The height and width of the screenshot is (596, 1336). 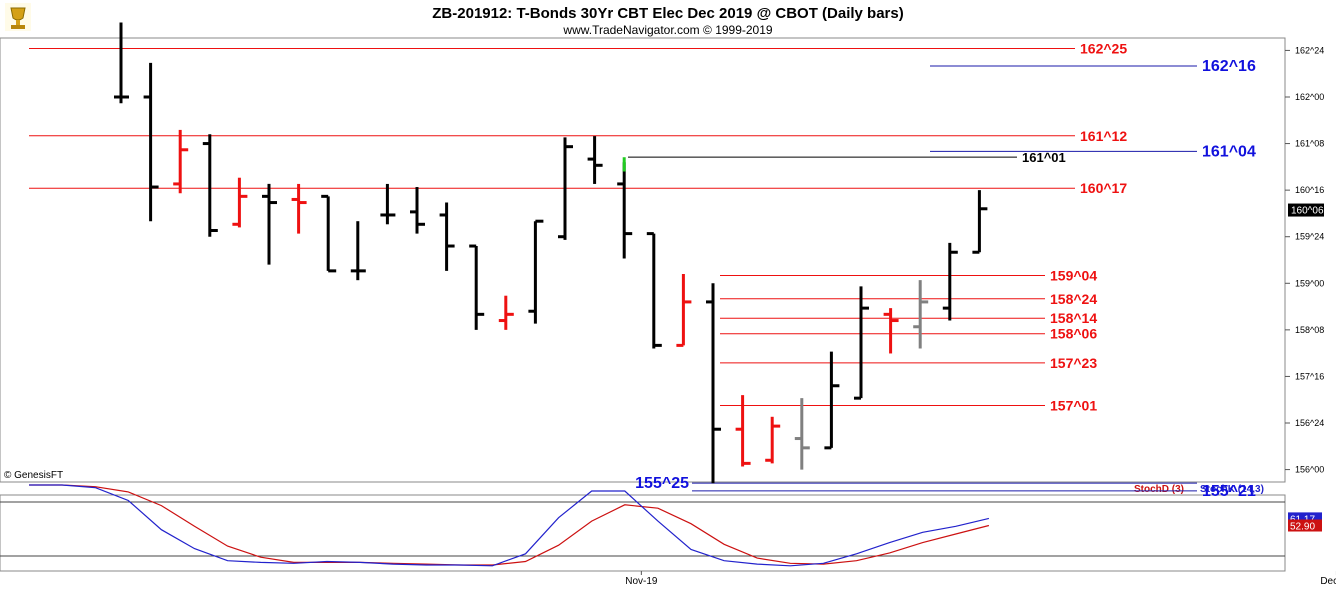 I want to click on time-tick-label: Nov-19, so click(x=641, y=581).